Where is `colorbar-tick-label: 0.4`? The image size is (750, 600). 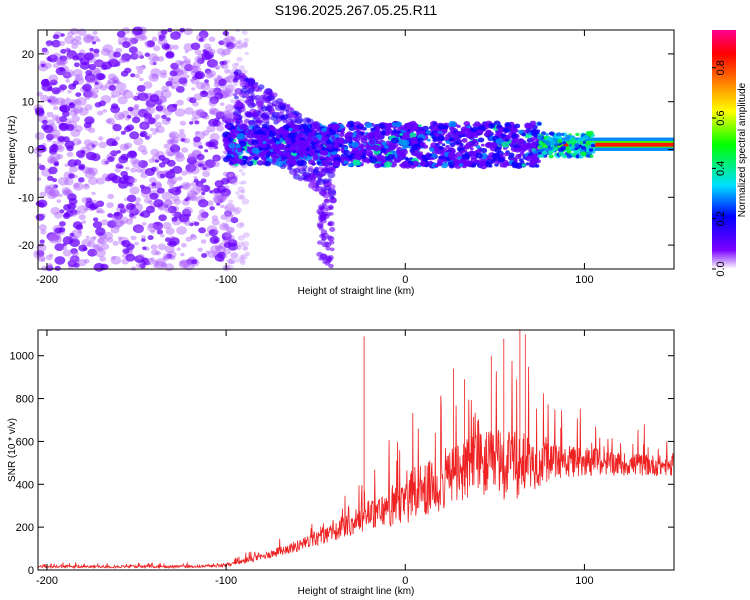
colorbar-tick-label: 0.4 is located at coordinates (721, 168).